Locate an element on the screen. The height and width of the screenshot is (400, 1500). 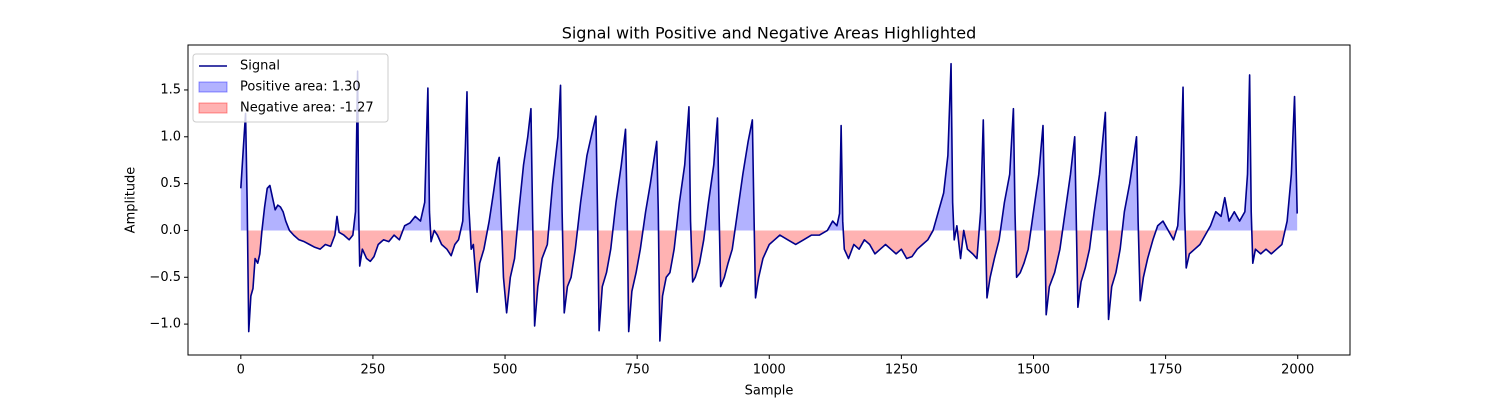
legend-label: Negative area: -1.27 is located at coordinates (307, 108).